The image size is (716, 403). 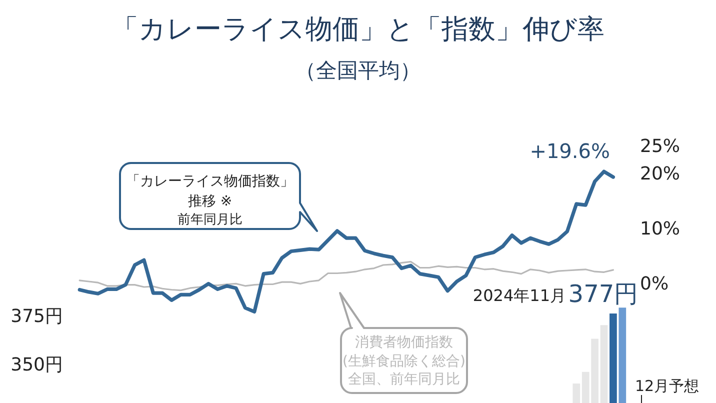 I want to click on y2-tick-label: 350円, so click(x=36, y=365).